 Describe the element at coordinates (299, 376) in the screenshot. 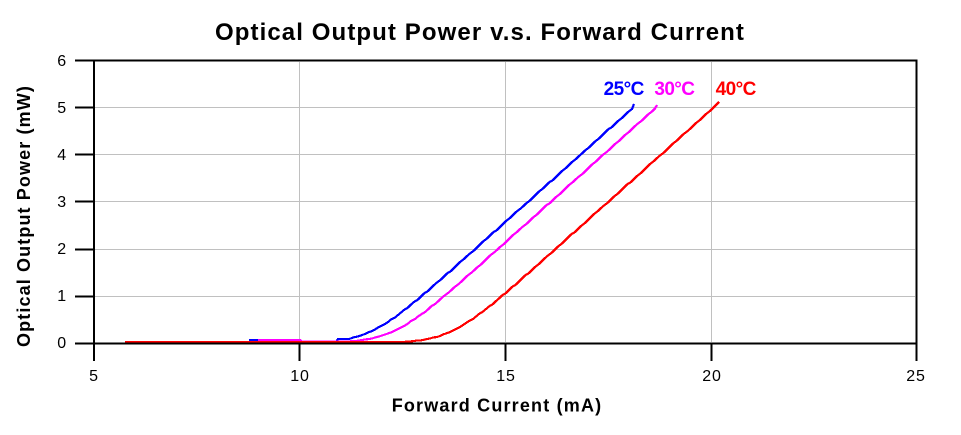

I see `svg-text: 10` at that location.